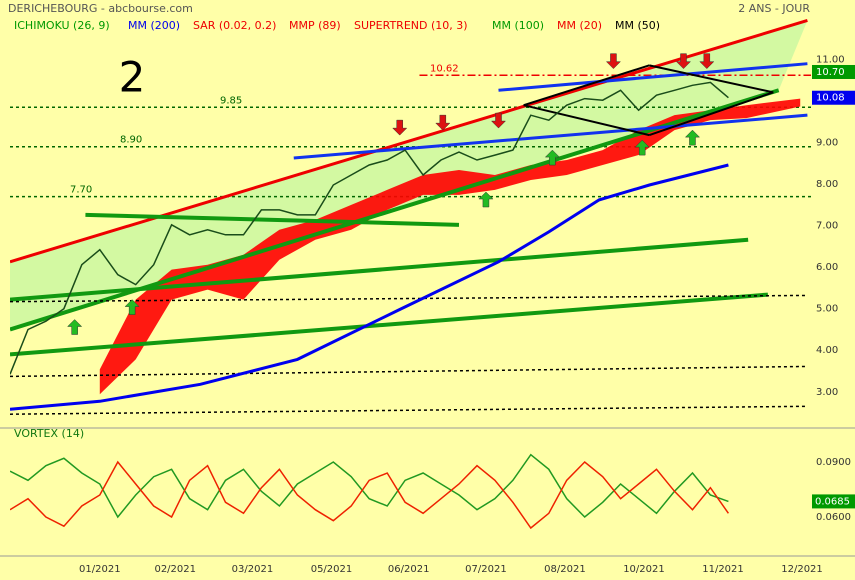 The image size is (855, 580). Describe the element at coordinates (827, 226) in the screenshot. I see `y-tick-label: 7.00` at that location.